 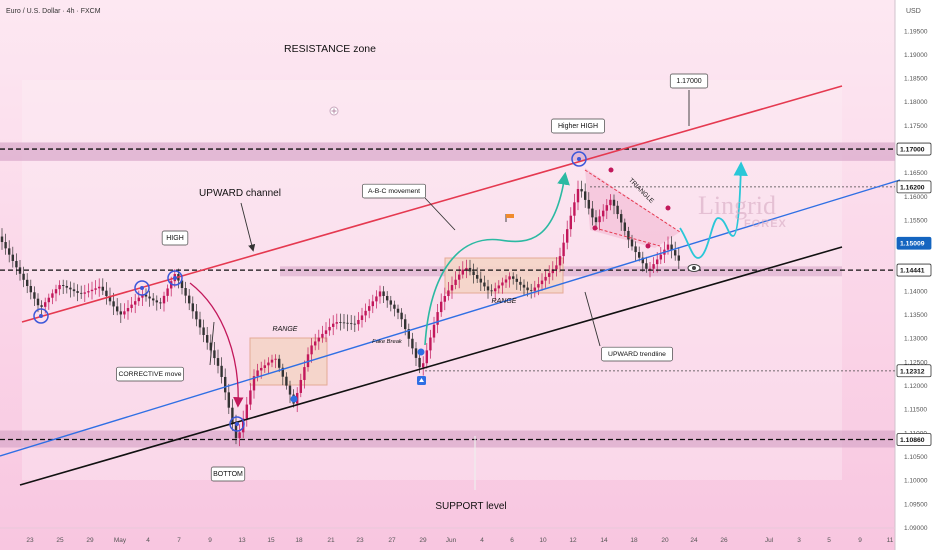 I want to click on annotation-12: SUPPORT level, so click(x=470, y=506).